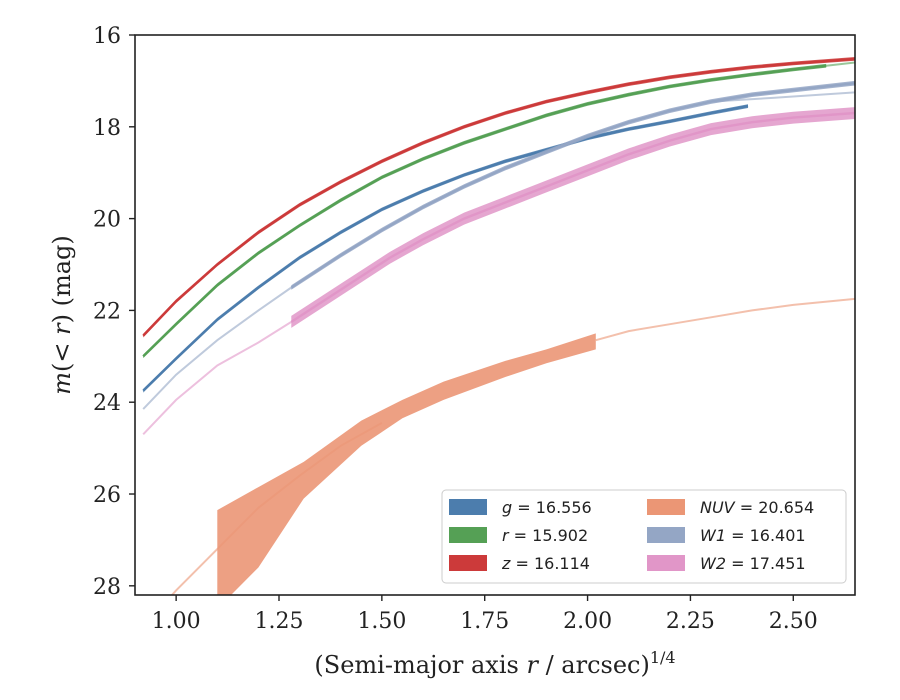  I want to click on y-axis: 16 18 20 22 24 26 28, so click(114, 312).